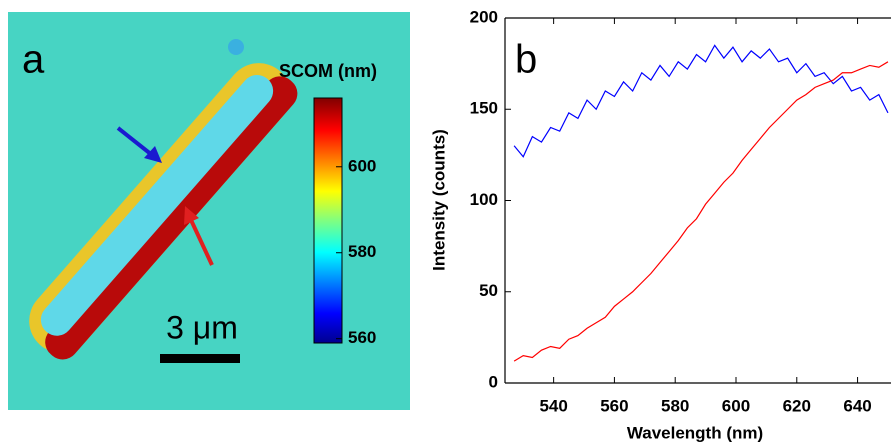 This screenshot has height=444, width=891. Describe the element at coordinates (362, 337) in the screenshot. I see `colorbar-tick-label: 560` at that location.